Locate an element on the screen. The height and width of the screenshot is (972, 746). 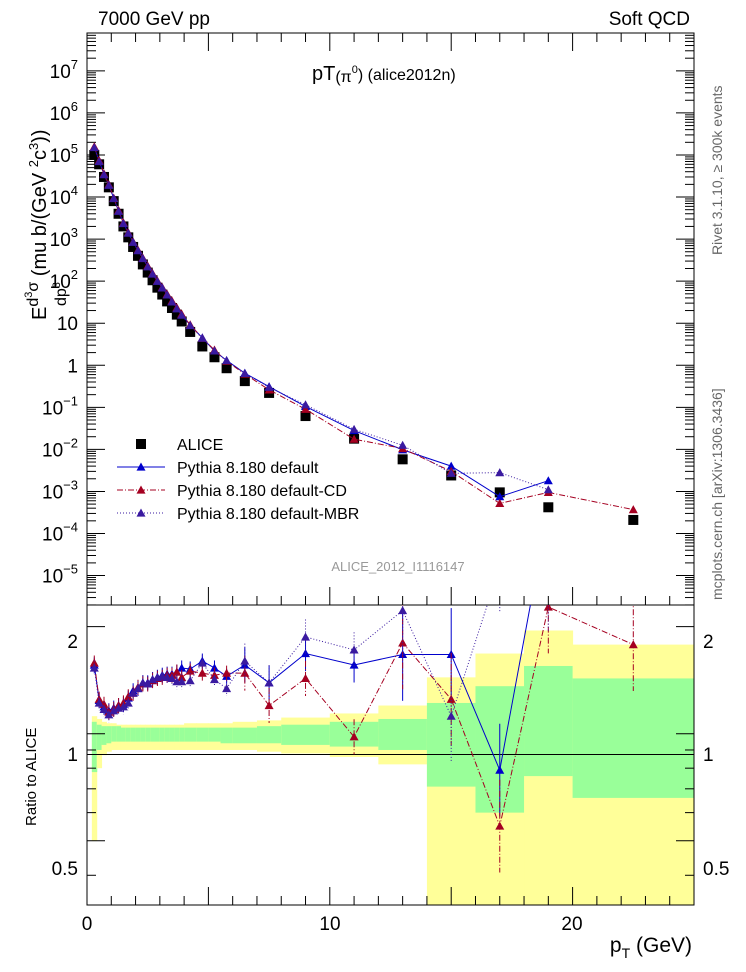
y-tick-label: 10⁻² is located at coordinates (60, 448).